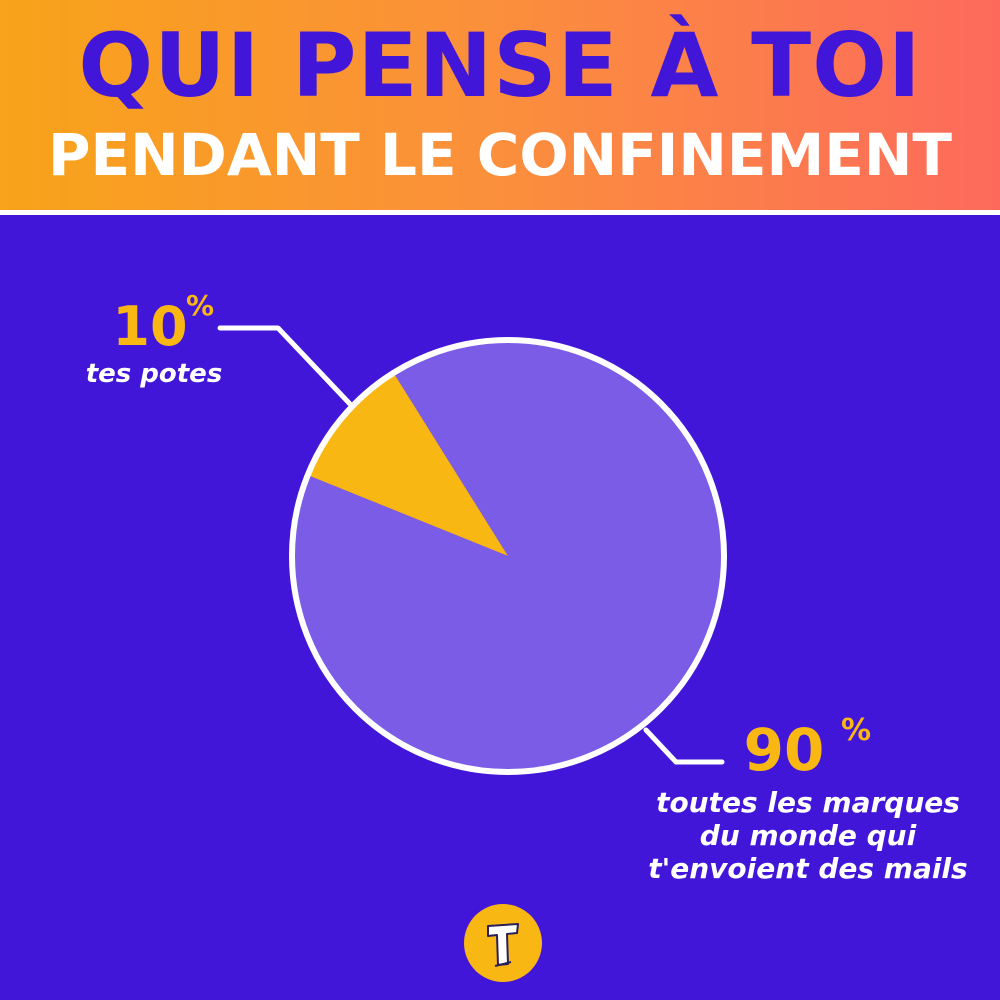  I want to click on page-title: QUI PENSE À TOI, so click(500, 65).